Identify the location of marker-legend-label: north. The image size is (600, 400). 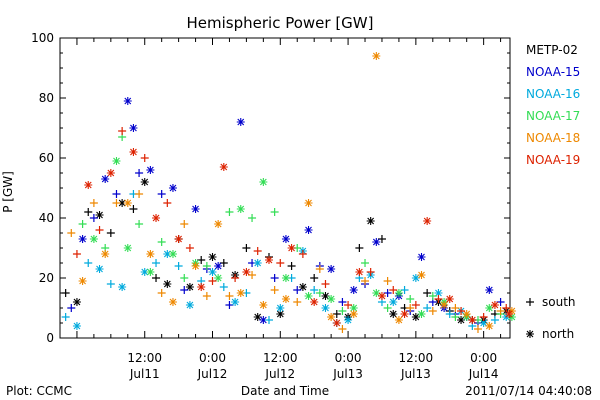
(558, 334).